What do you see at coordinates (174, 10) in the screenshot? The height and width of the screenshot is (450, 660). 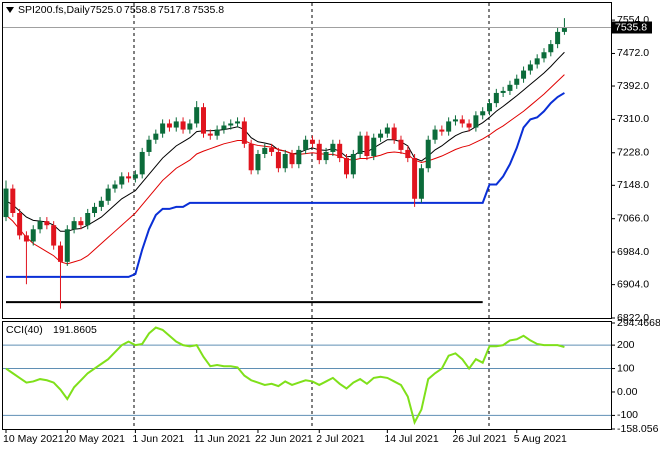 I see `quote-low: 7517.8` at bounding box center [174, 10].